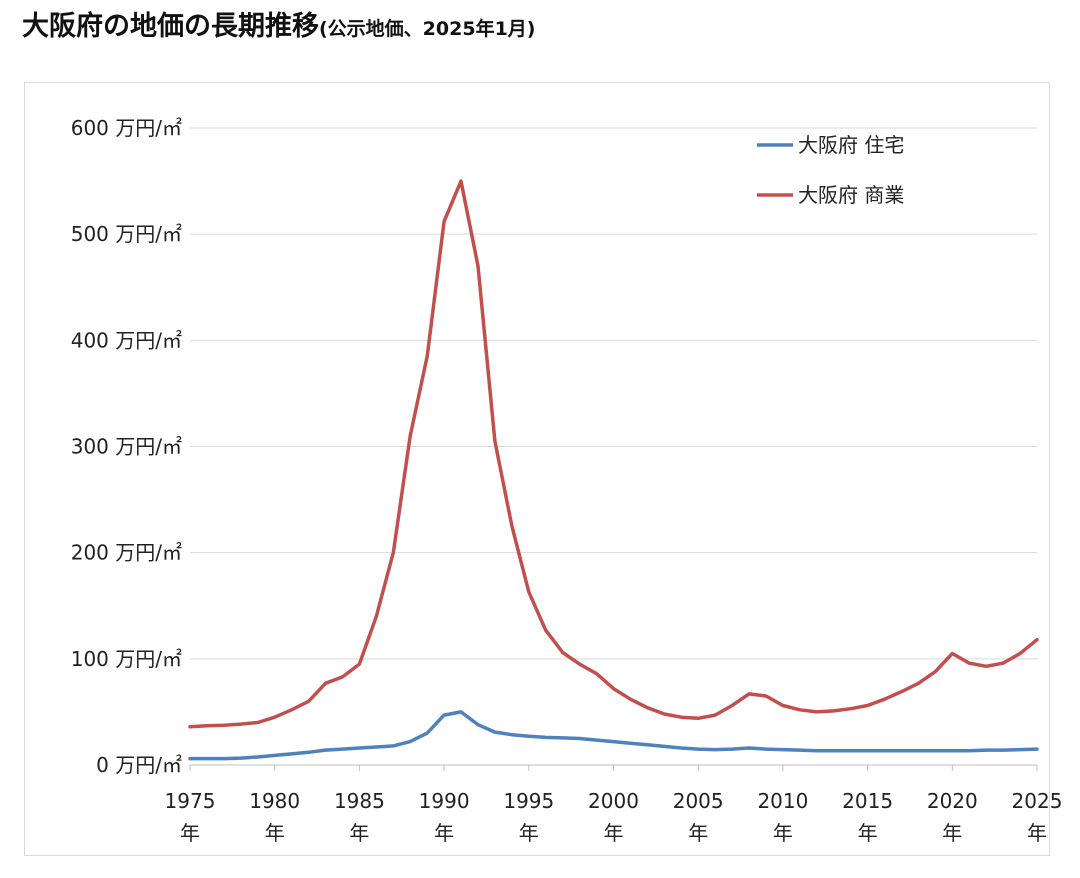  I want to click on y-tick-label-5: 500 万円/㎡, so click(126, 234).